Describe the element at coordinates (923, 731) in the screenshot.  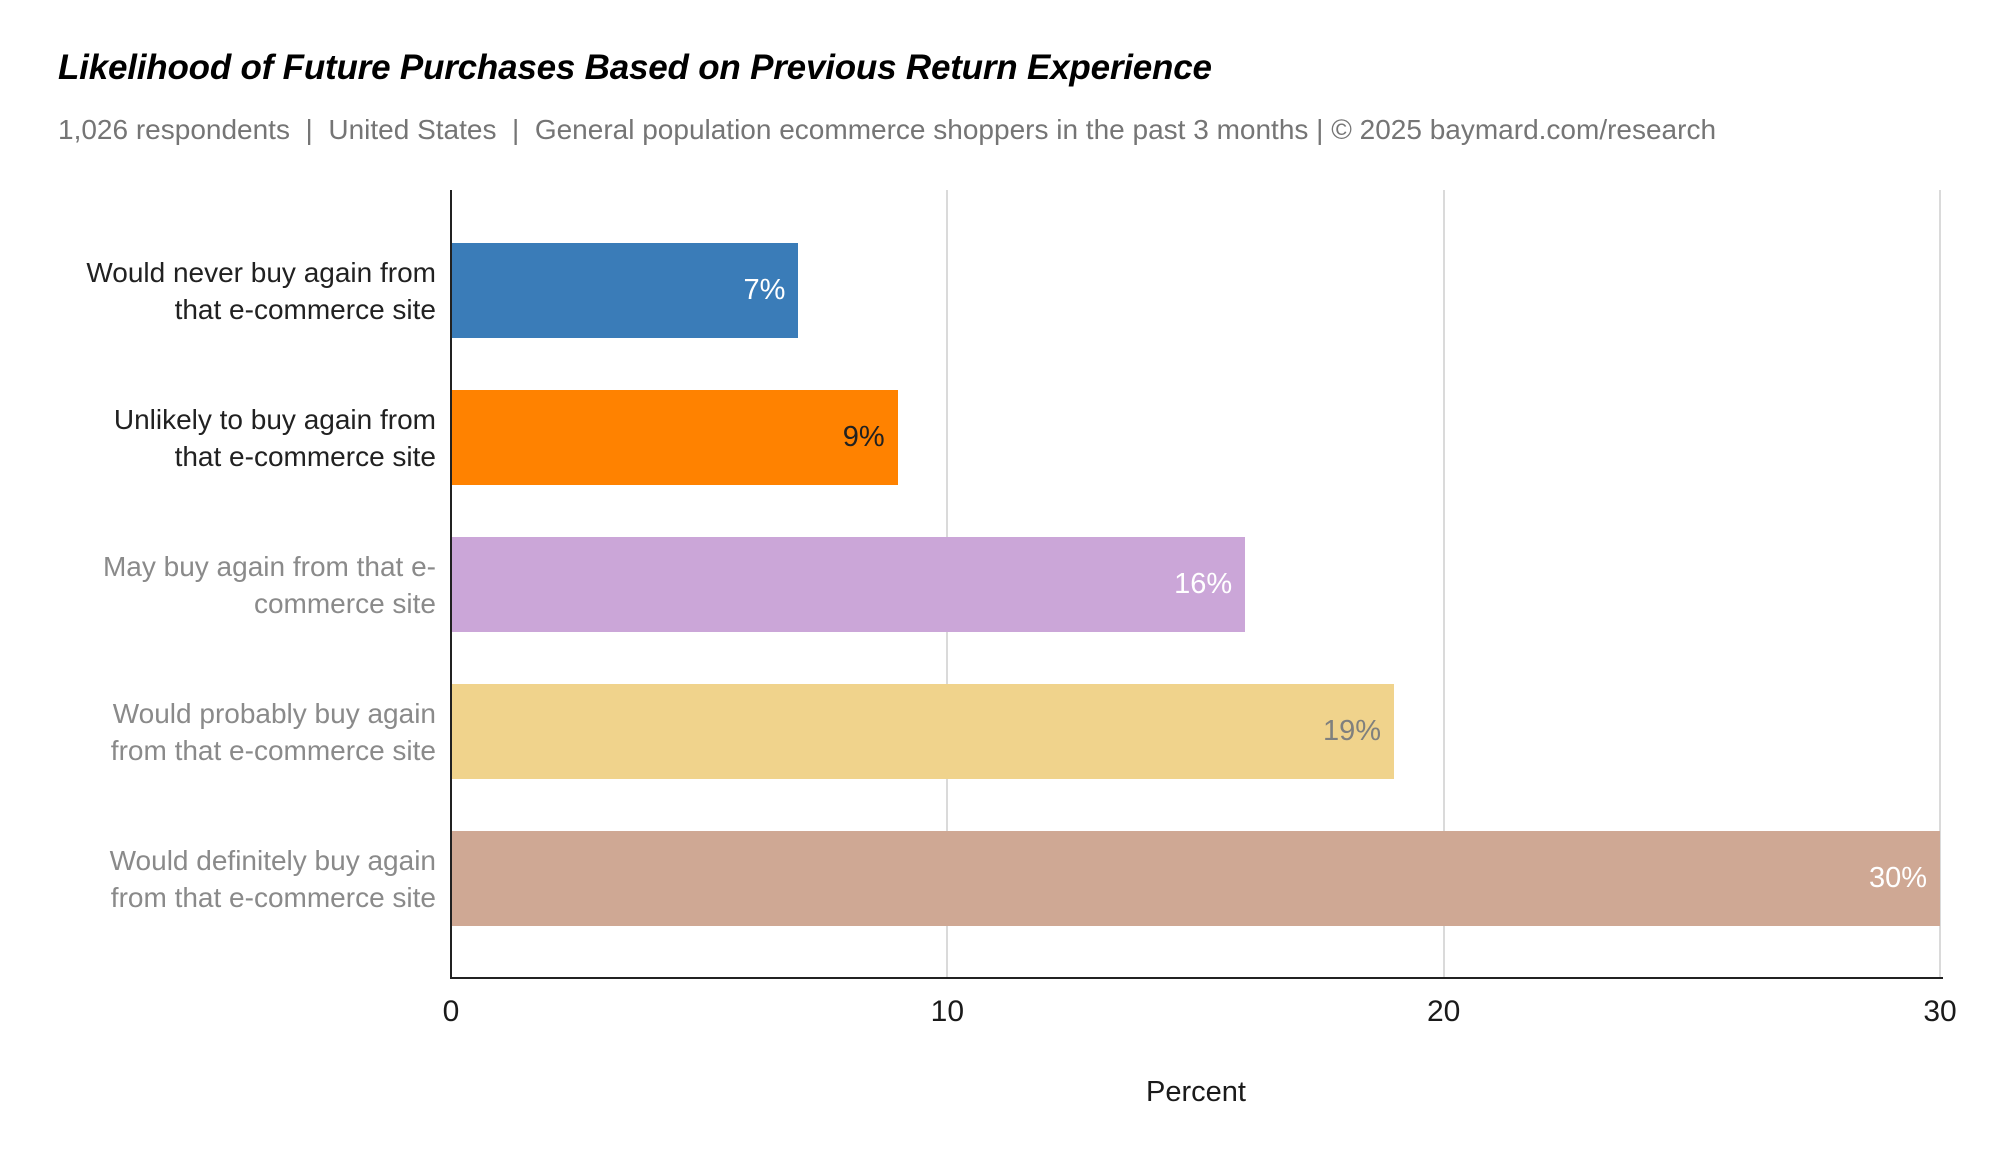
I see `bar: 19%` at that location.